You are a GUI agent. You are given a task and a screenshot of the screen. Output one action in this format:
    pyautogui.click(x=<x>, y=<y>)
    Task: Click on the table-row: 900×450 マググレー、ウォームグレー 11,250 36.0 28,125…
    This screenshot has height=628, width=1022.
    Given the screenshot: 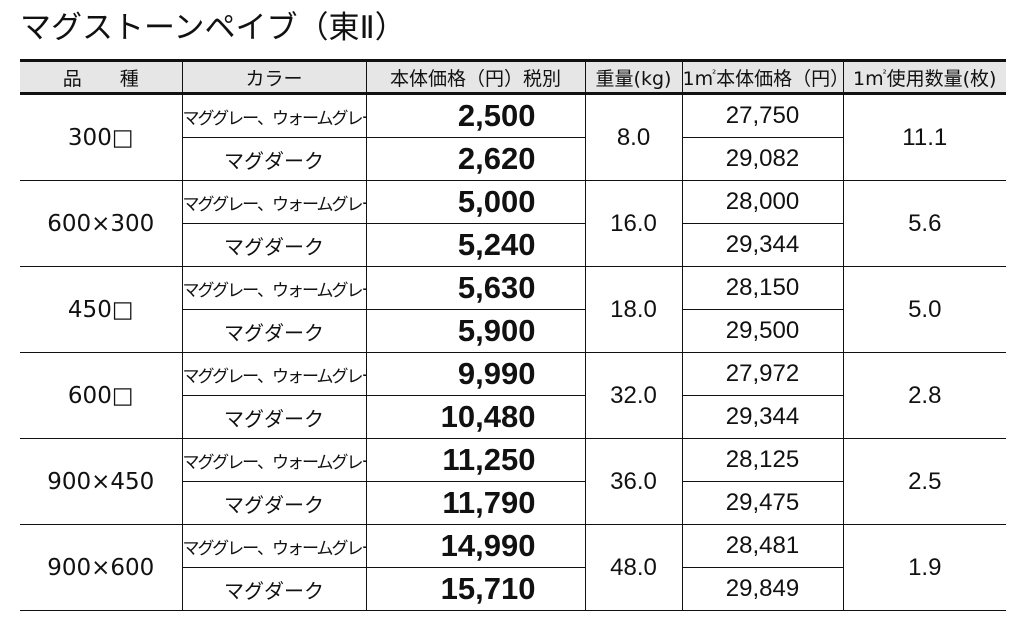 What is the action you would take?
    pyautogui.click(x=513, y=481)
    